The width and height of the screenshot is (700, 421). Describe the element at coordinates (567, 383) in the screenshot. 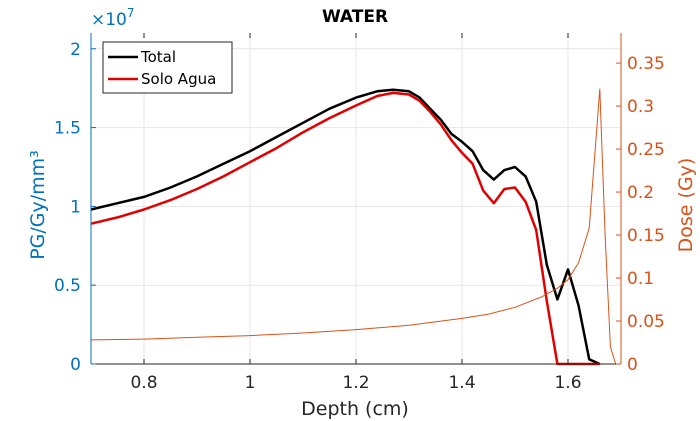

I see `x-tick-label: 1.6` at that location.